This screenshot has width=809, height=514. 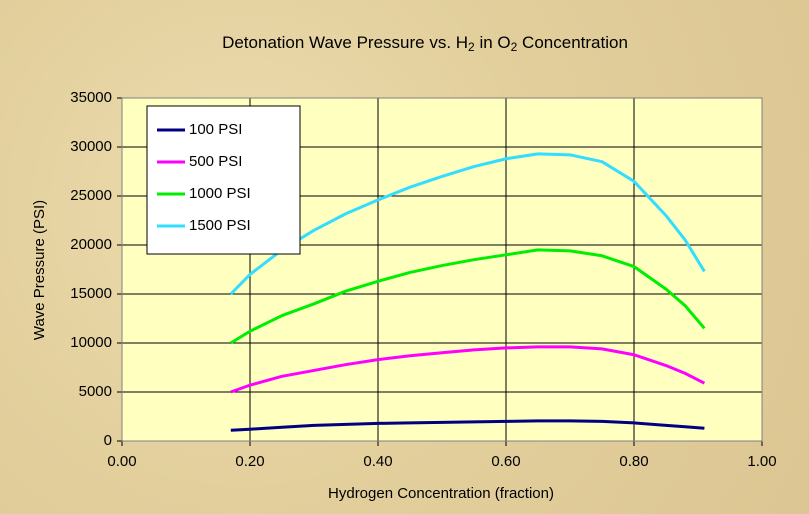 I want to click on x-tick-label: 0.80, so click(x=633, y=461).